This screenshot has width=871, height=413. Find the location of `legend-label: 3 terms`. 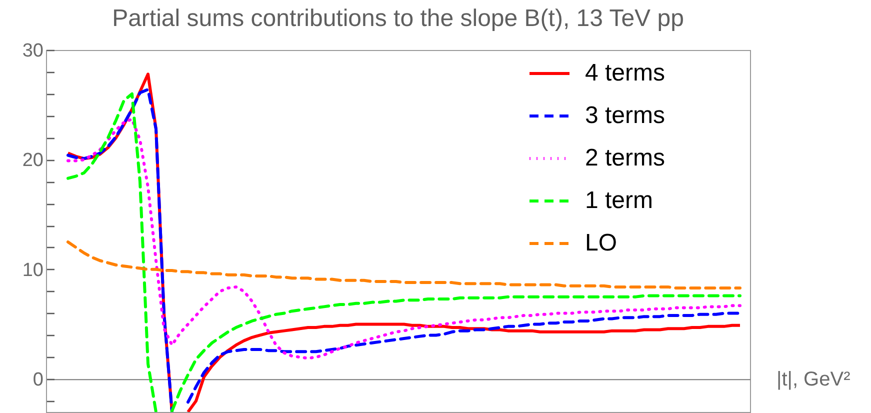

legend-label: 3 terms is located at coordinates (625, 115).